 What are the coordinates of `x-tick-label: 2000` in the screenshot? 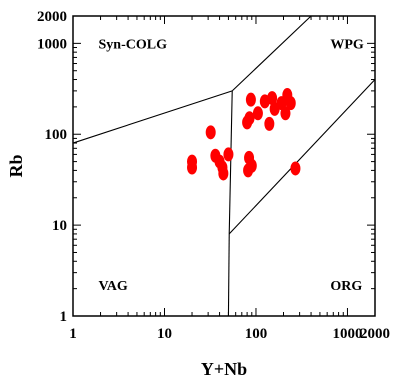 It's located at (375, 334).